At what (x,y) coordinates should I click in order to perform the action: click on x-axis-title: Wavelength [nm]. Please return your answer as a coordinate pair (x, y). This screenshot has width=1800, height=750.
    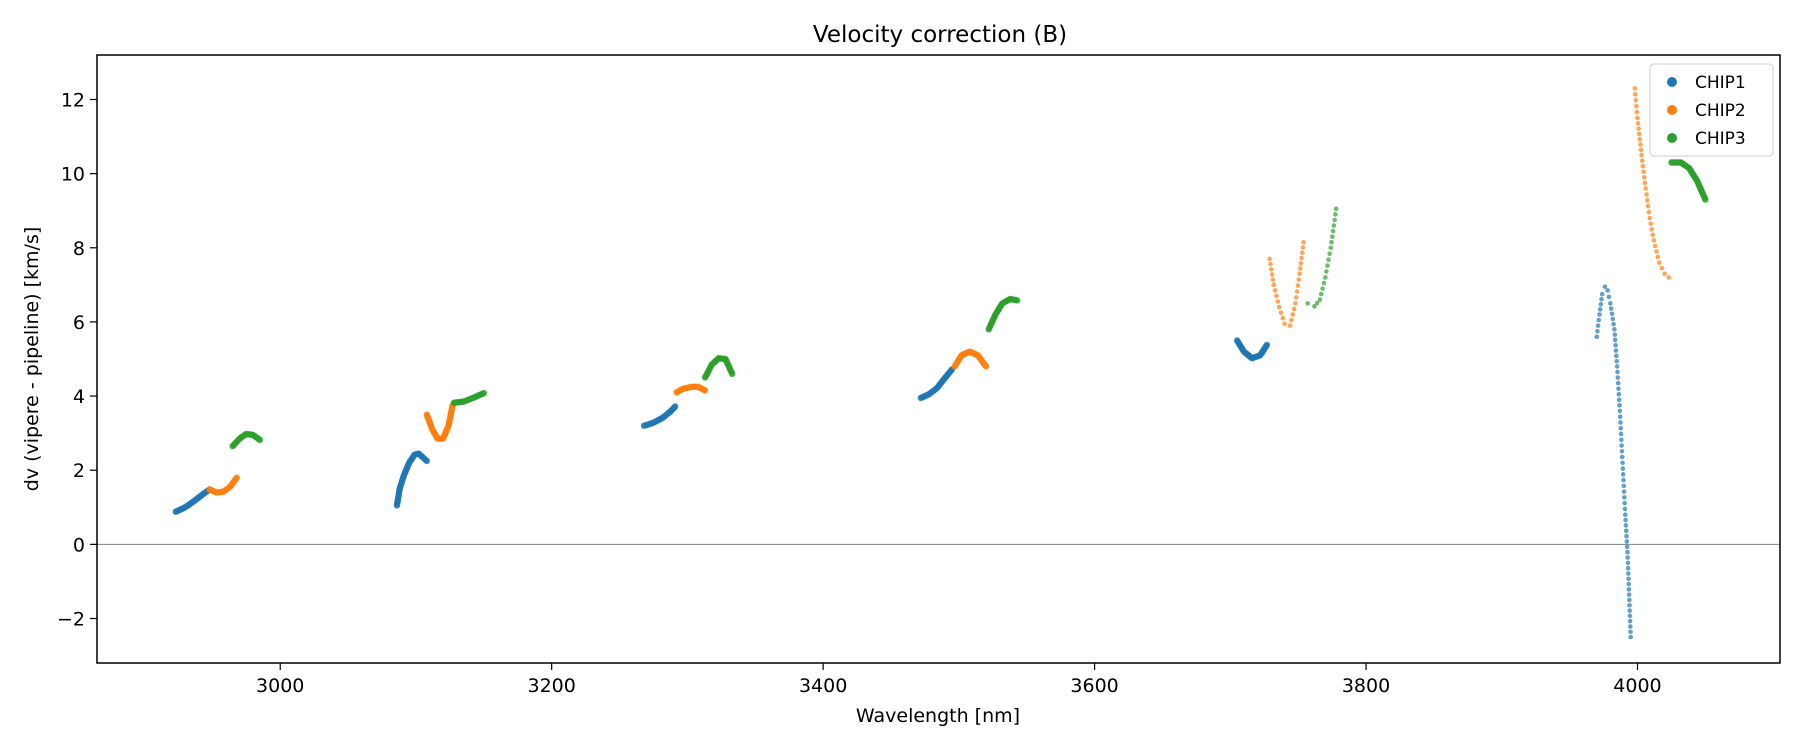
    Looking at the image, I should click on (938, 716).